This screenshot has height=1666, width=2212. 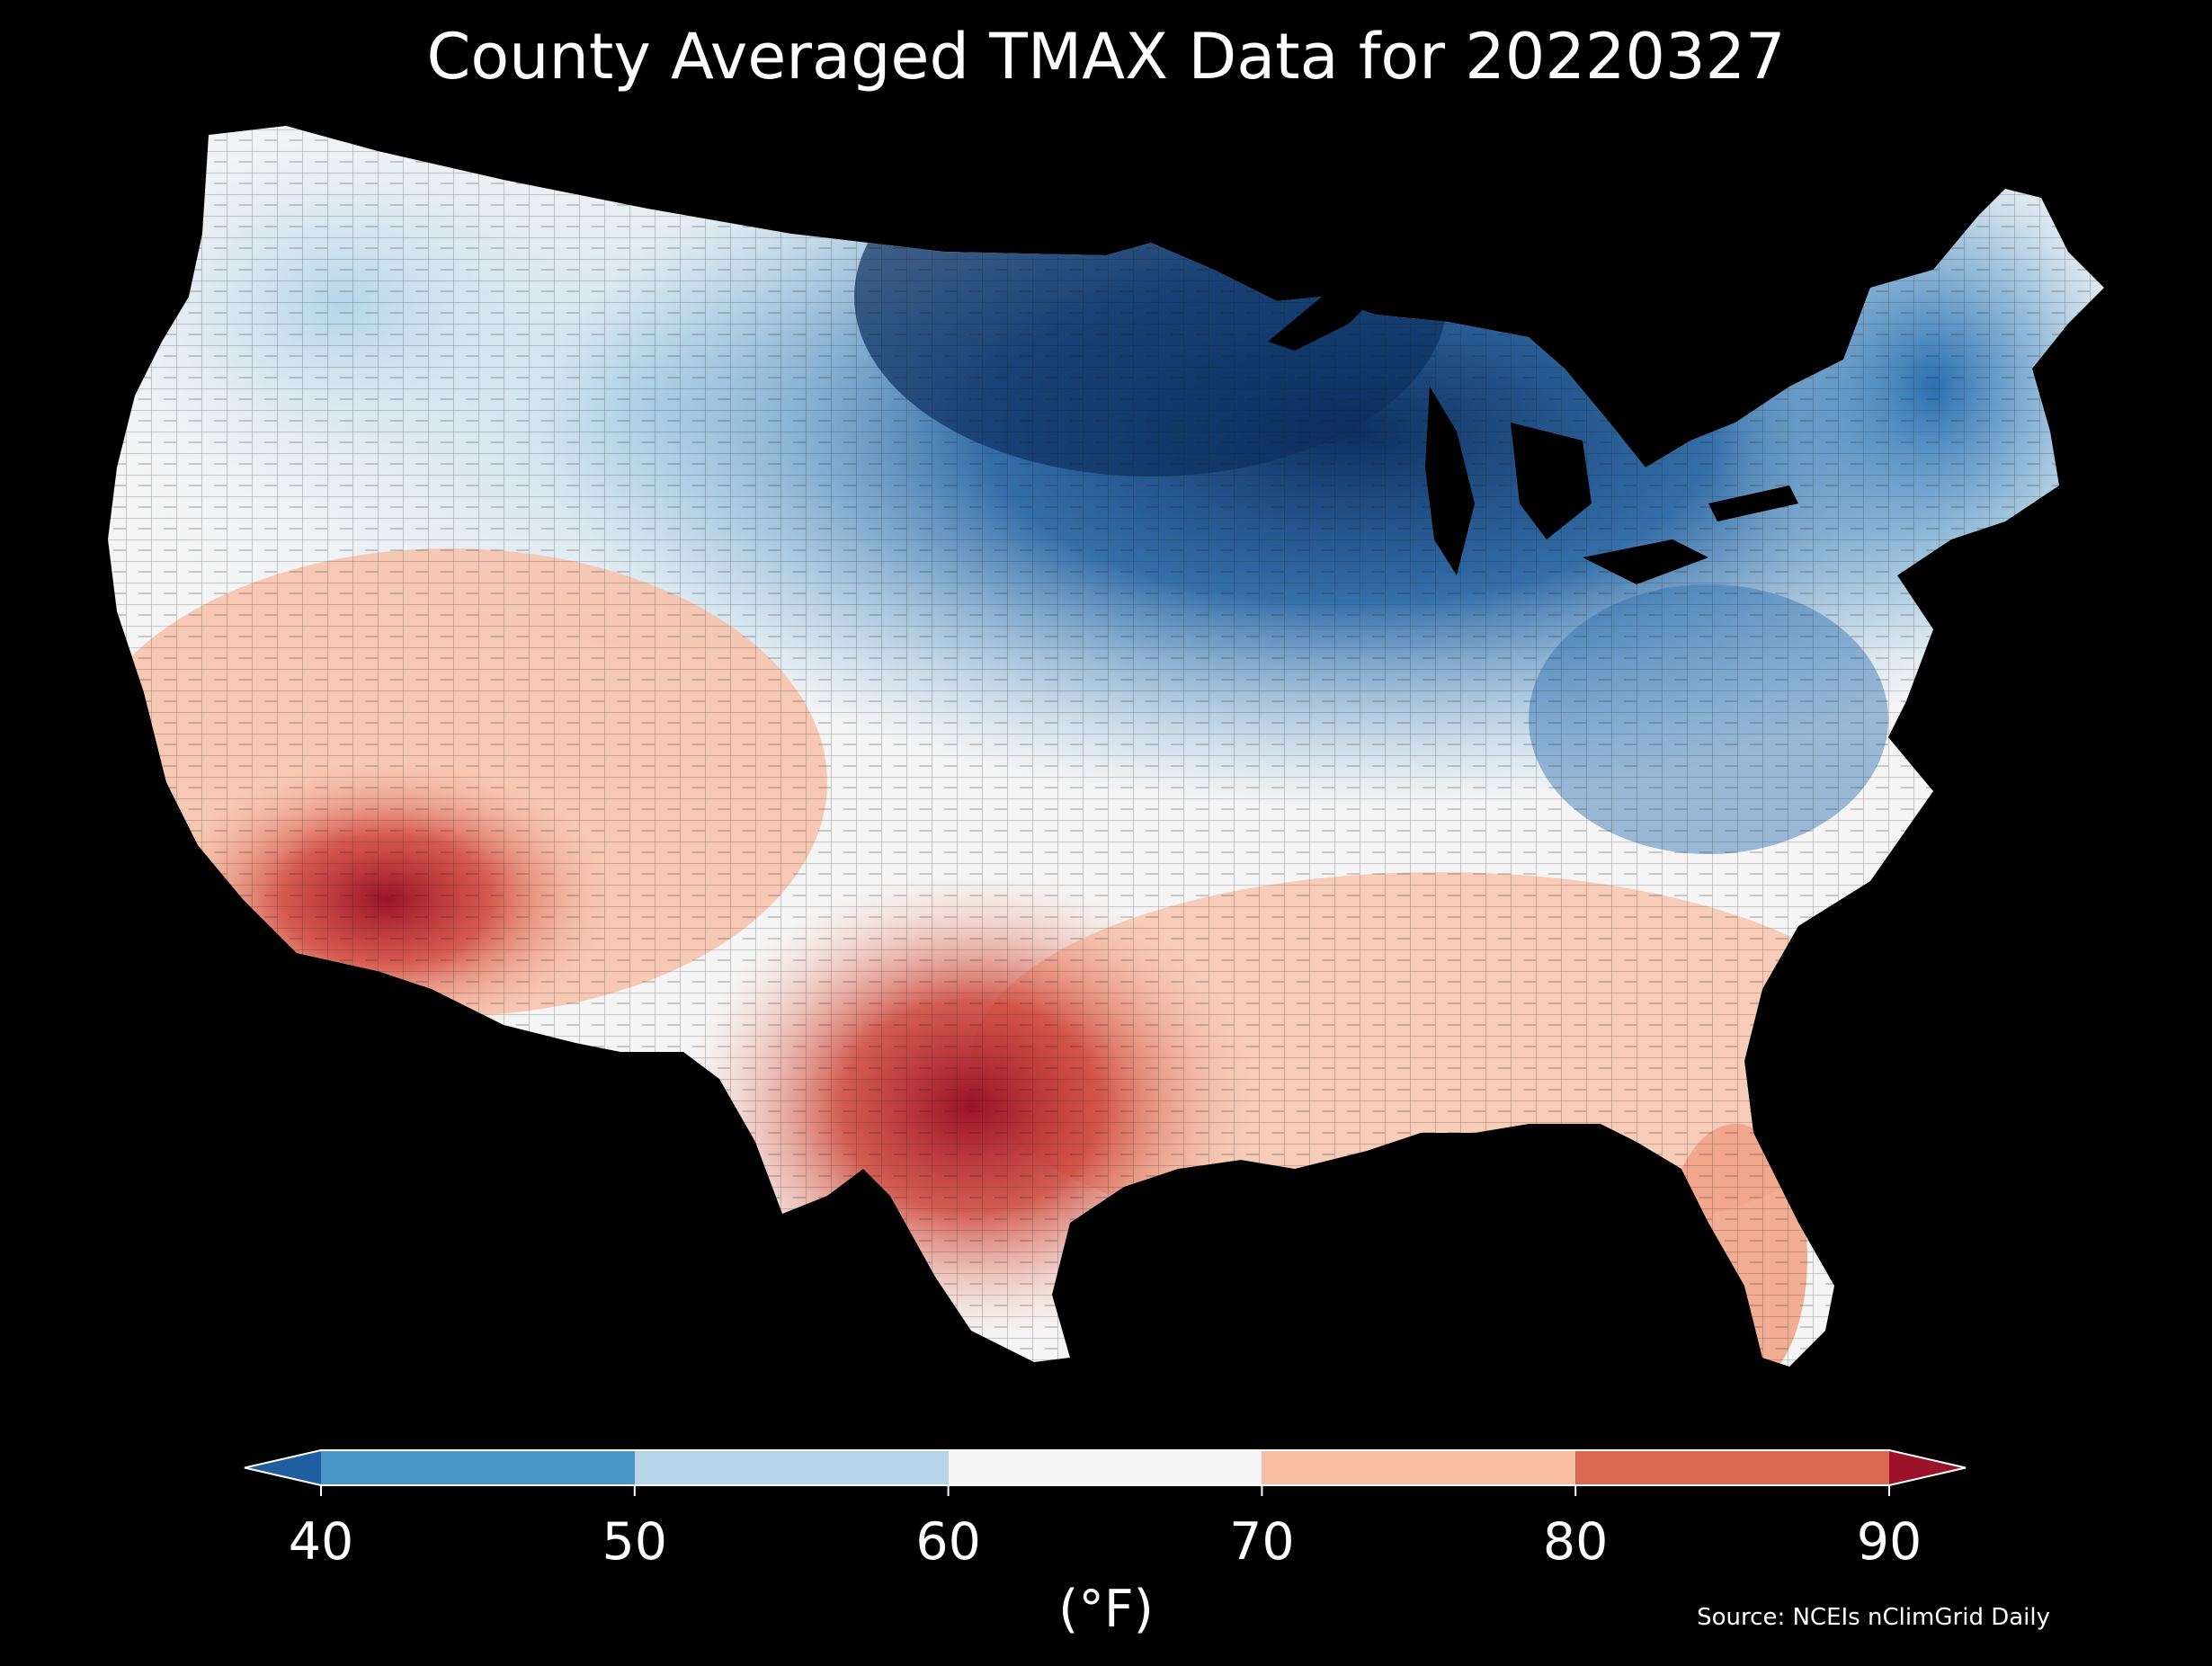 I want to click on lake-erie, so click(x=1645, y=562).